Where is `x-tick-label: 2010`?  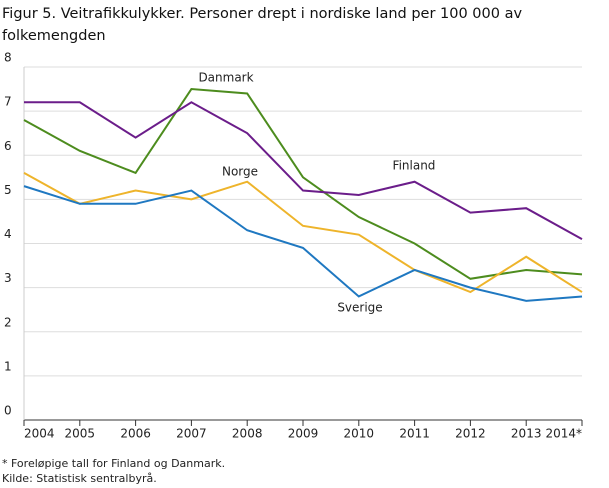
x-tick-label: 2010 is located at coordinates (359, 434).